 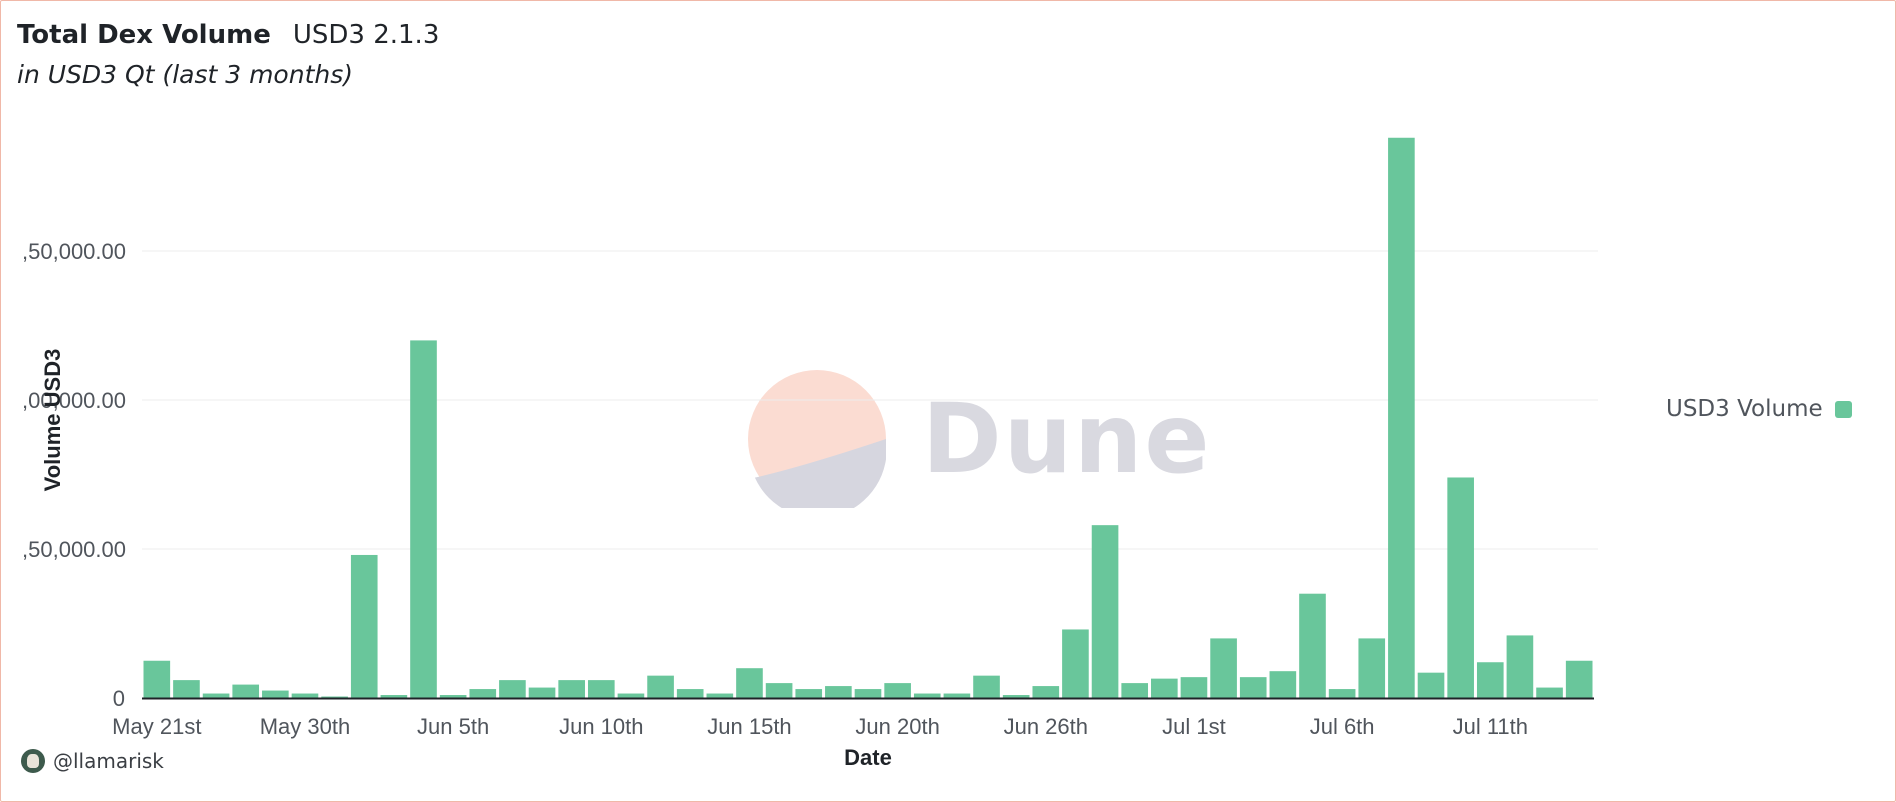 I want to click on x-tick-label: Jun 15th, so click(x=749, y=726).